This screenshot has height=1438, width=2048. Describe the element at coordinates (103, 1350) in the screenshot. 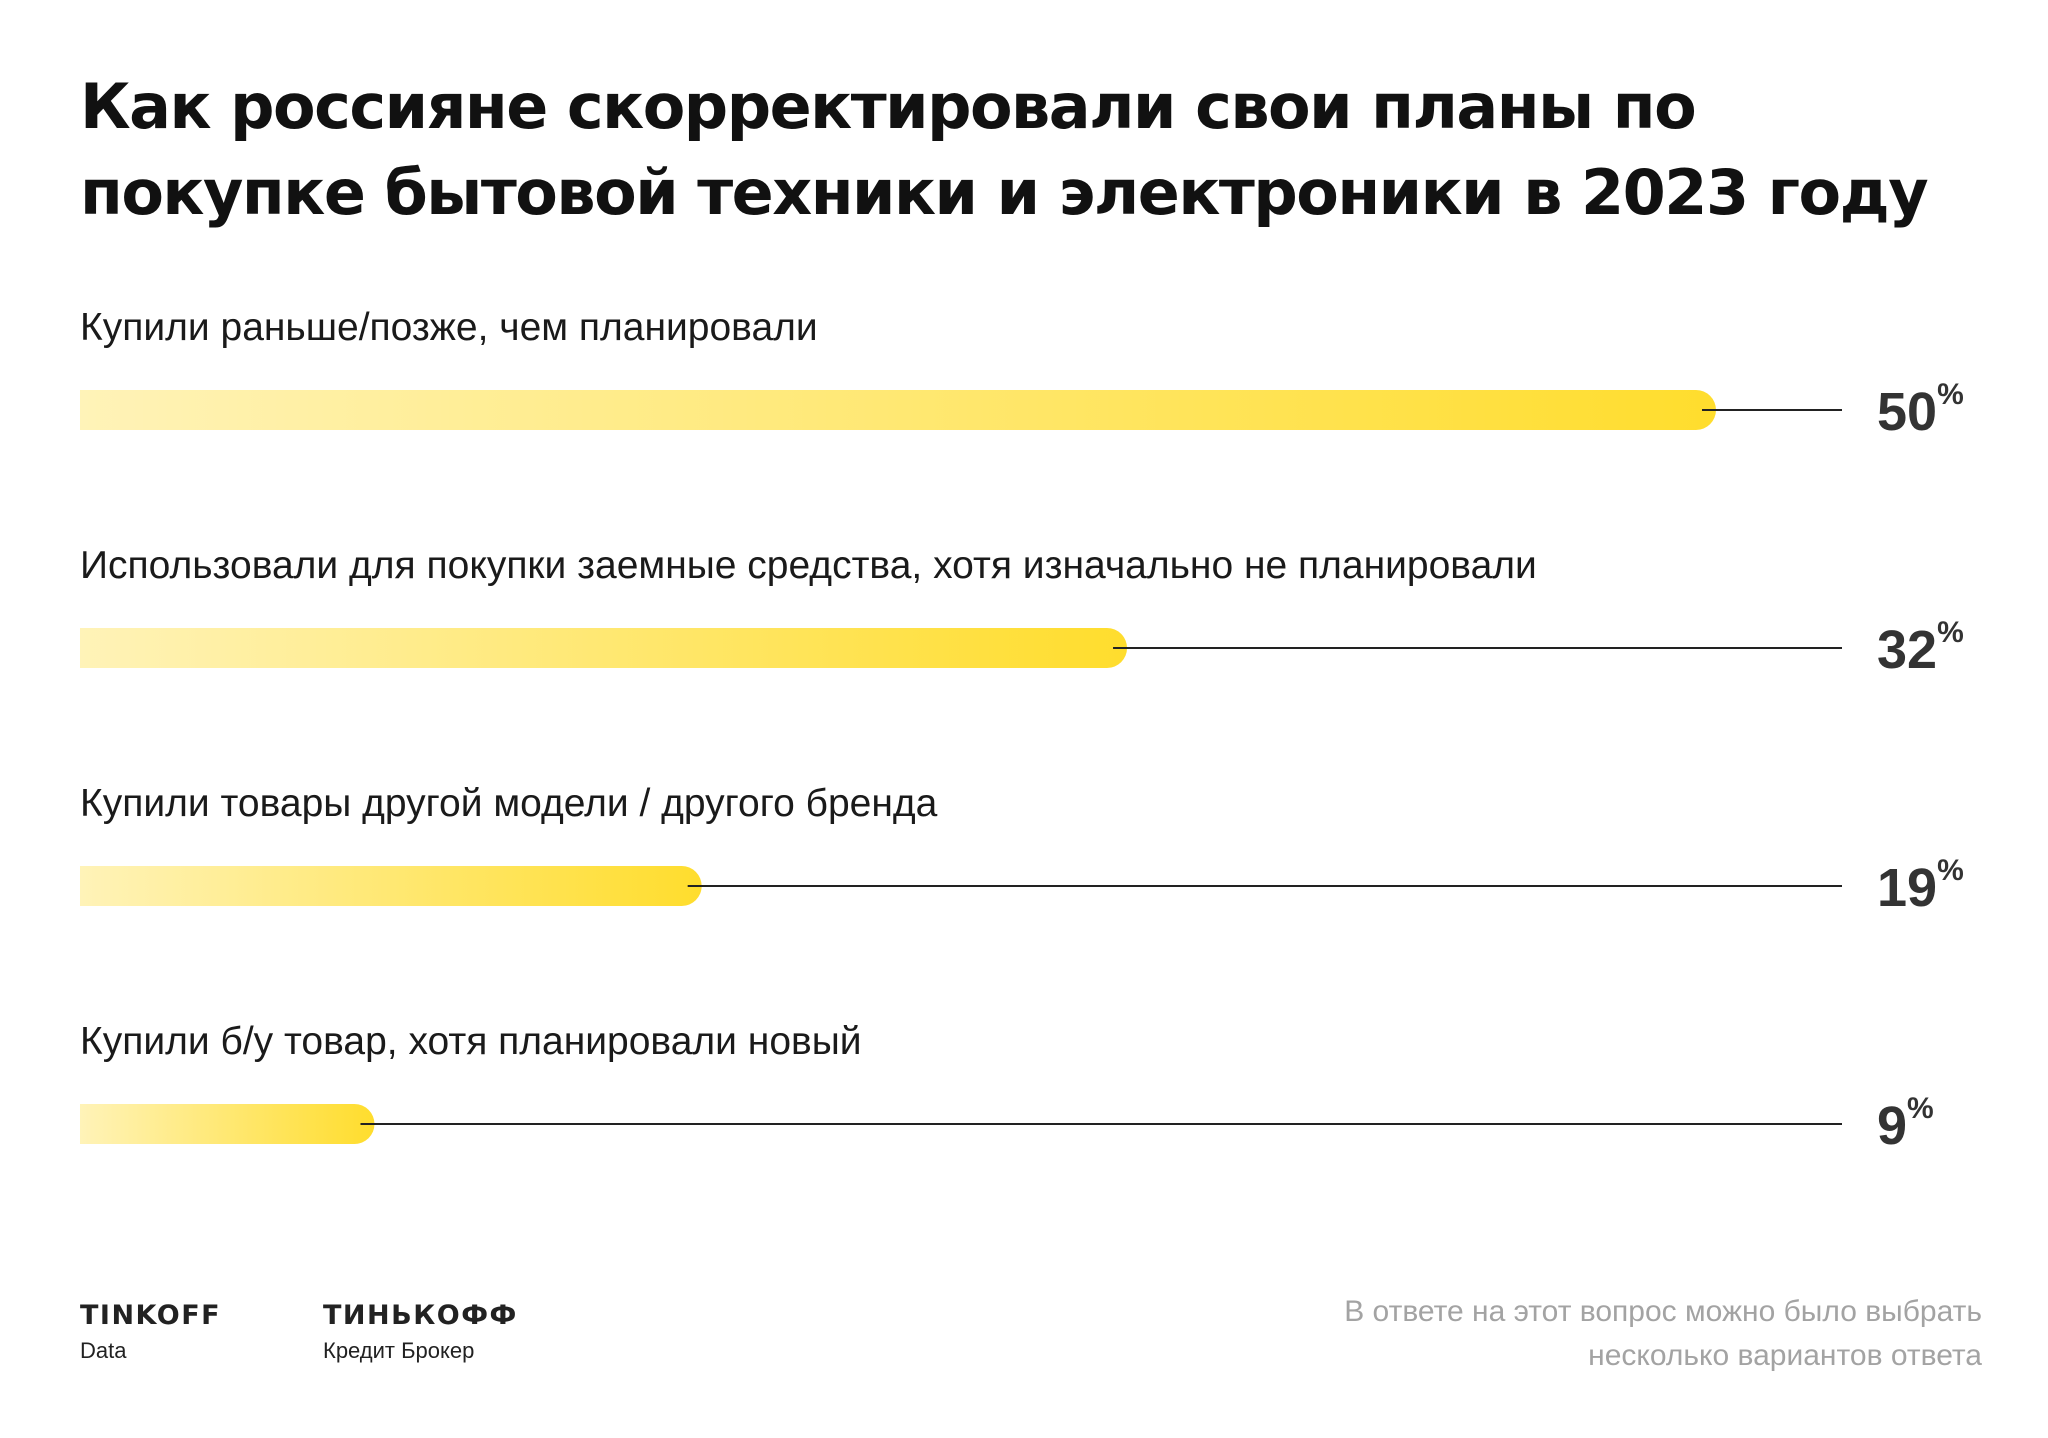

I see `brand-logo-sub: Data` at that location.